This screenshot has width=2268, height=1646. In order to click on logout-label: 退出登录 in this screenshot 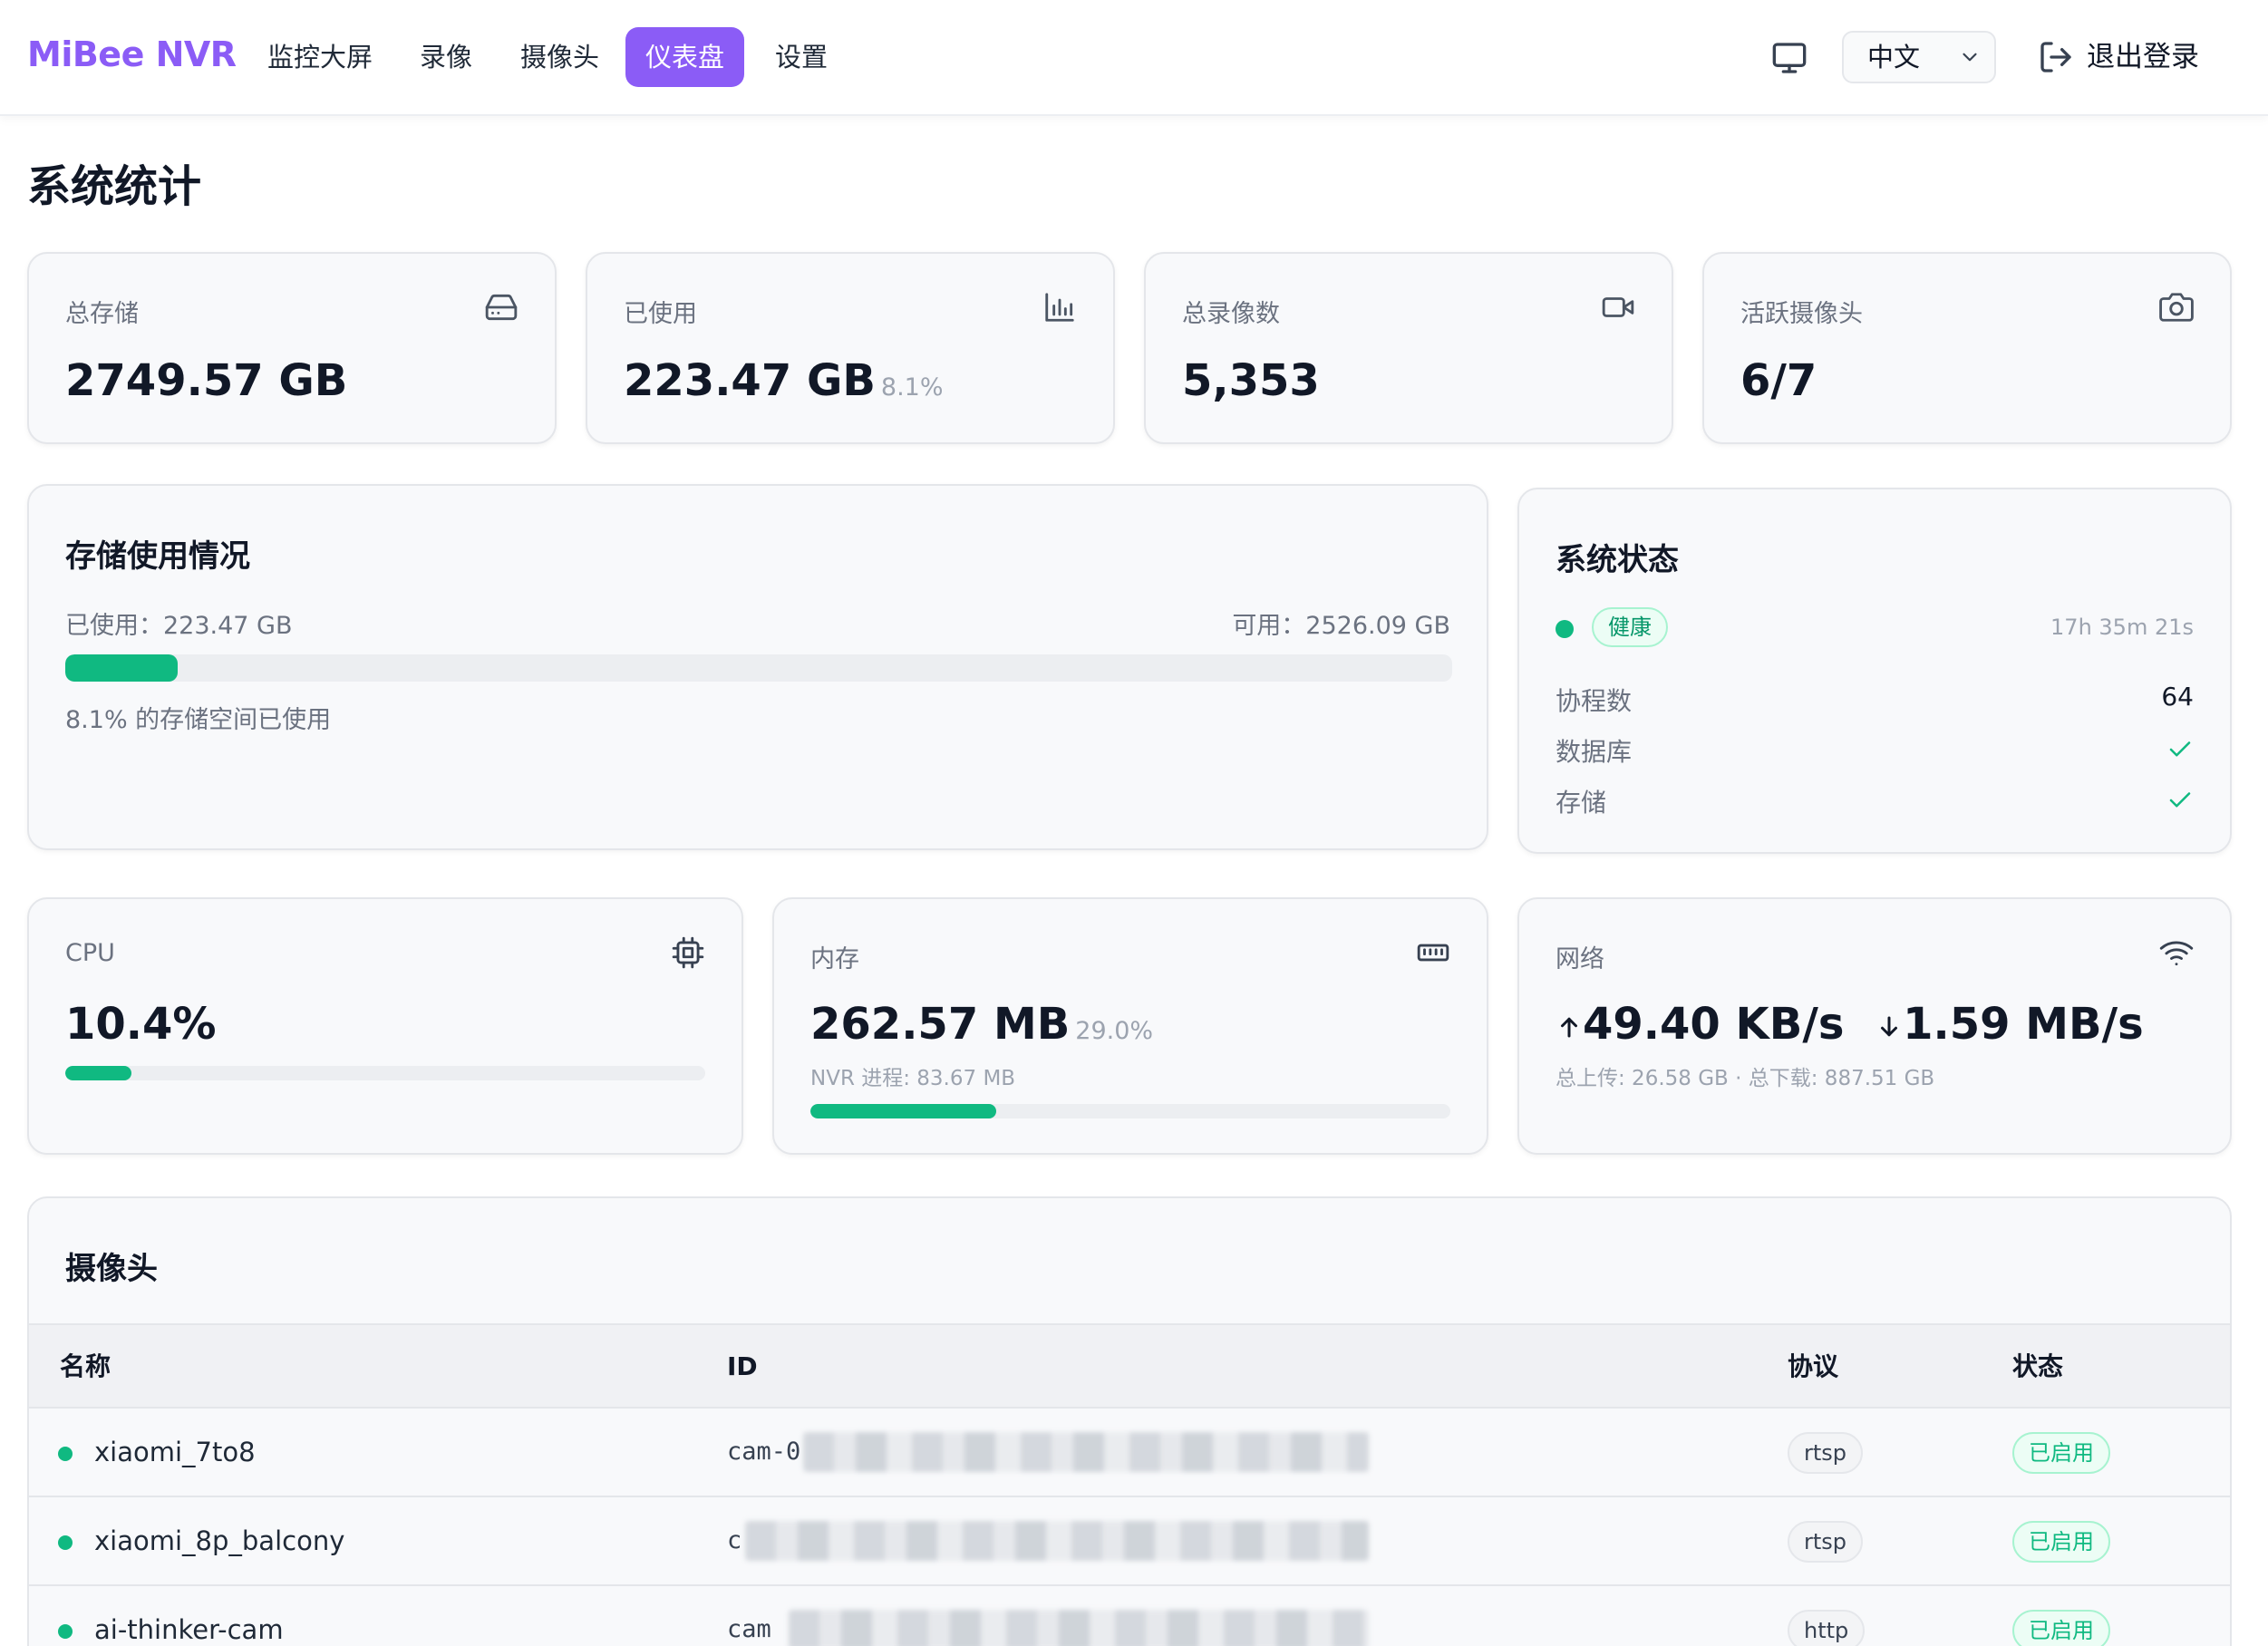, I will do `click(2143, 57)`.